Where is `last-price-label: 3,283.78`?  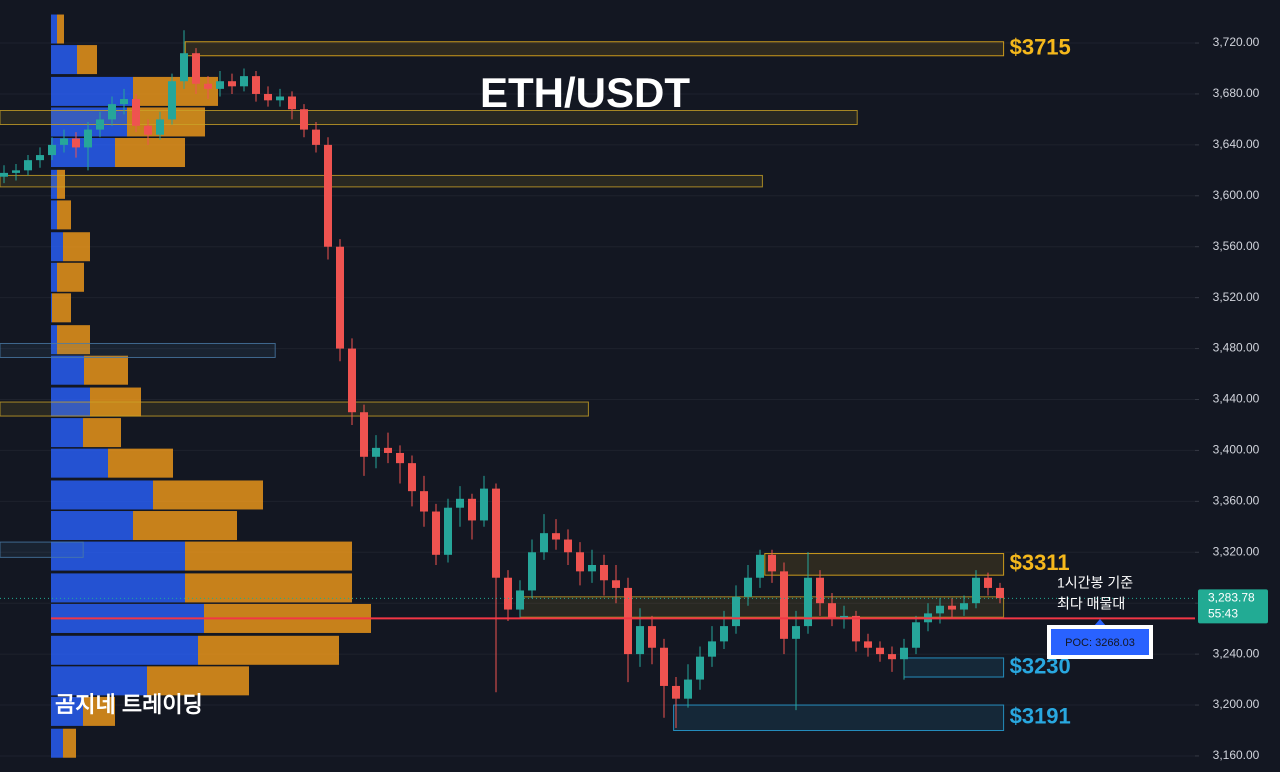
last-price-label: 3,283.78 is located at coordinates (1231, 598).